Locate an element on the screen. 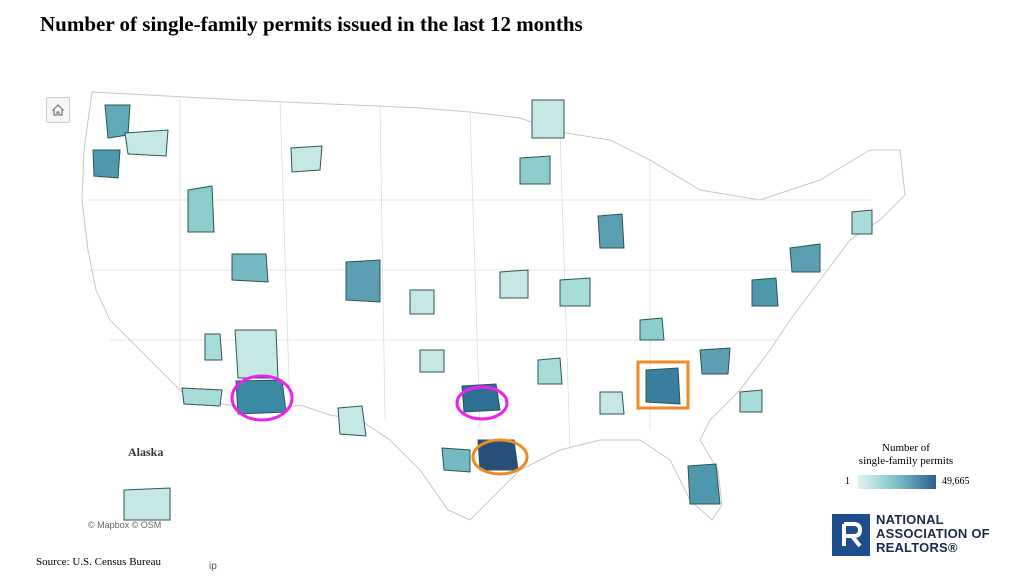  home-icon is located at coordinates (58, 110).